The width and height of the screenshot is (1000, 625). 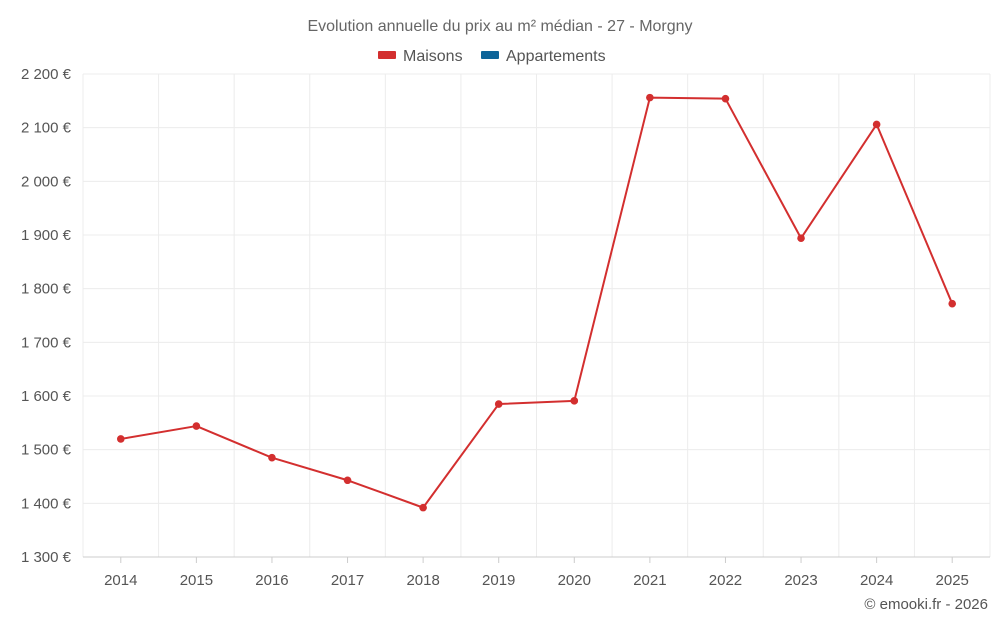 I want to click on x-tick-label: 2015, so click(x=196, y=580).